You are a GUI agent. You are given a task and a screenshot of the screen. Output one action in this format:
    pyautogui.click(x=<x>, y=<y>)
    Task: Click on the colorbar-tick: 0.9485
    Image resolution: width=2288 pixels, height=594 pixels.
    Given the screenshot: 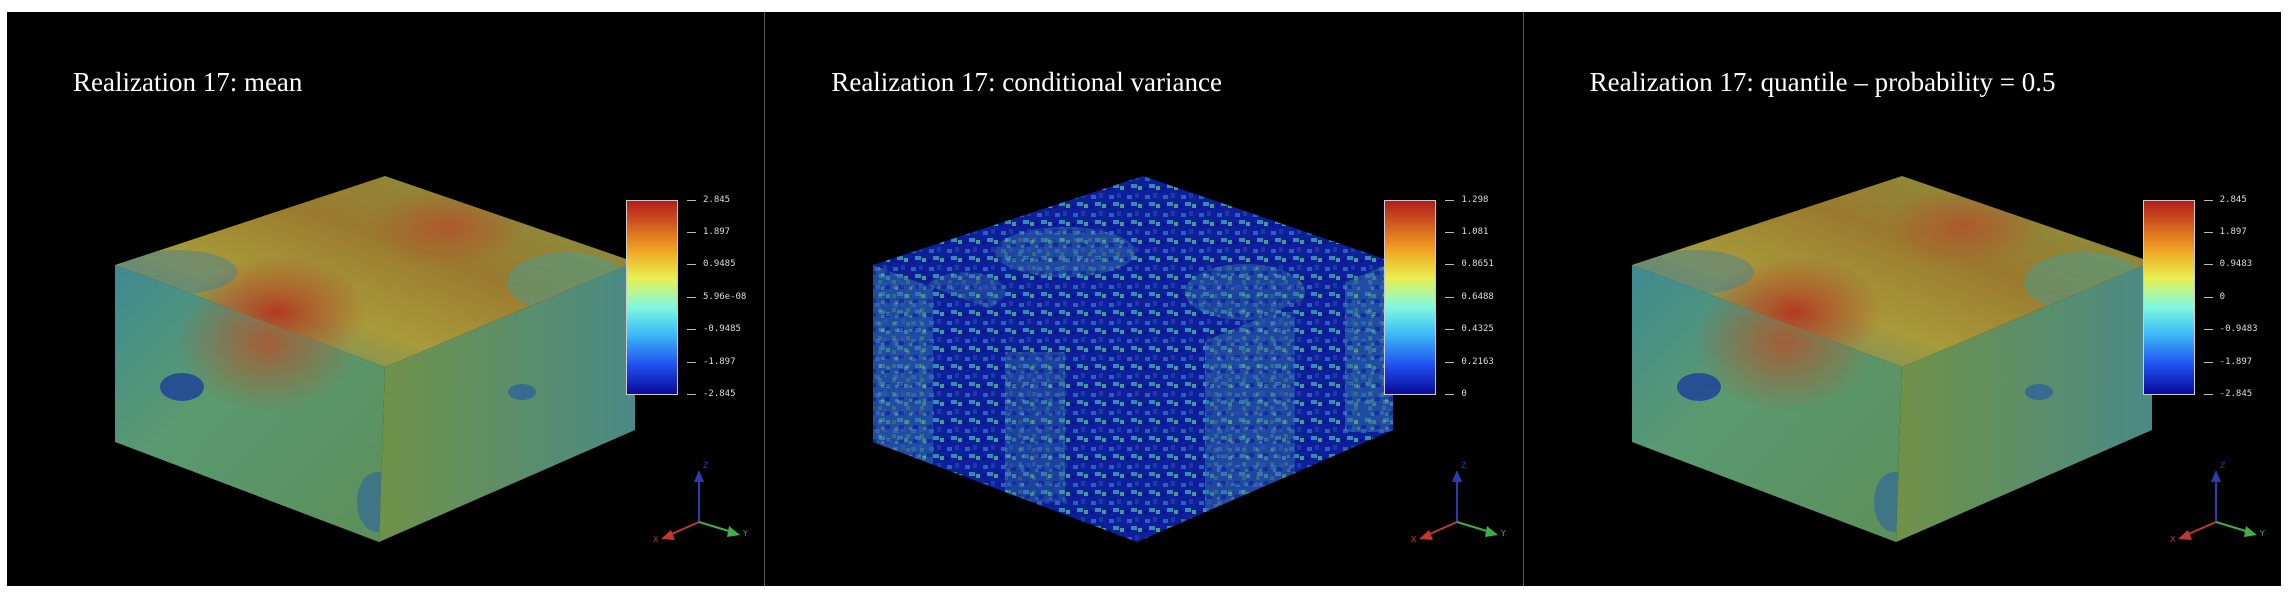 What is the action you would take?
    pyautogui.click(x=711, y=264)
    